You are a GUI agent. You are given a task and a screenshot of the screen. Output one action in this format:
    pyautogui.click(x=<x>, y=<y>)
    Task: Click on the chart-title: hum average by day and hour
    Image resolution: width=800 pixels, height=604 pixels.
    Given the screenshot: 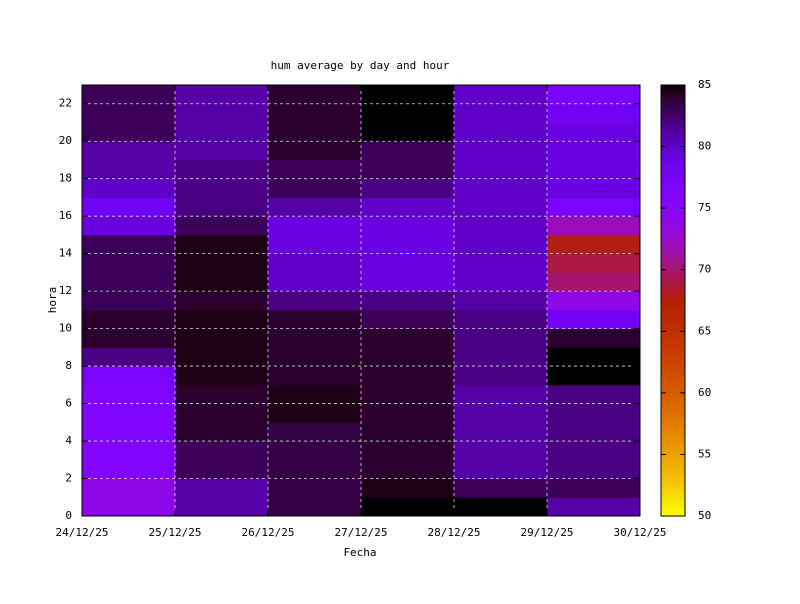 What is the action you would take?
    pyautogui.click(x=360, y=65)
    